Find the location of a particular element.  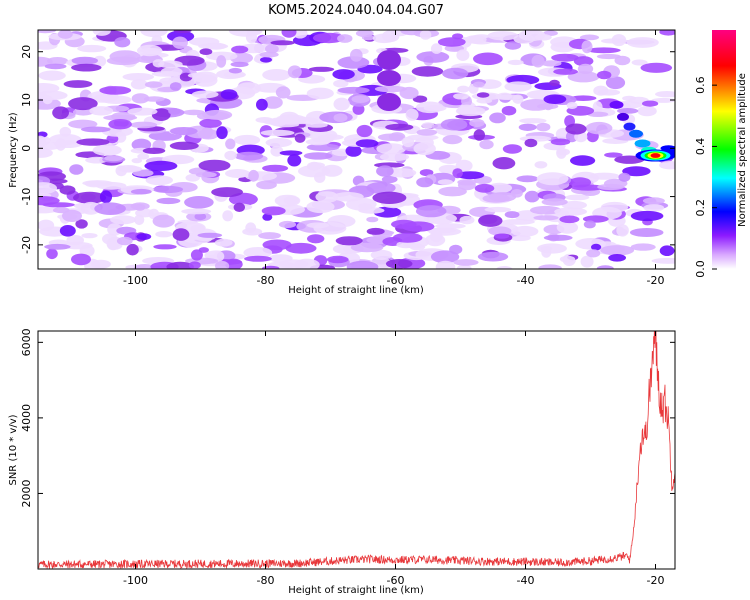

x-tick-label: -80 is located at coordinates (266, 280).